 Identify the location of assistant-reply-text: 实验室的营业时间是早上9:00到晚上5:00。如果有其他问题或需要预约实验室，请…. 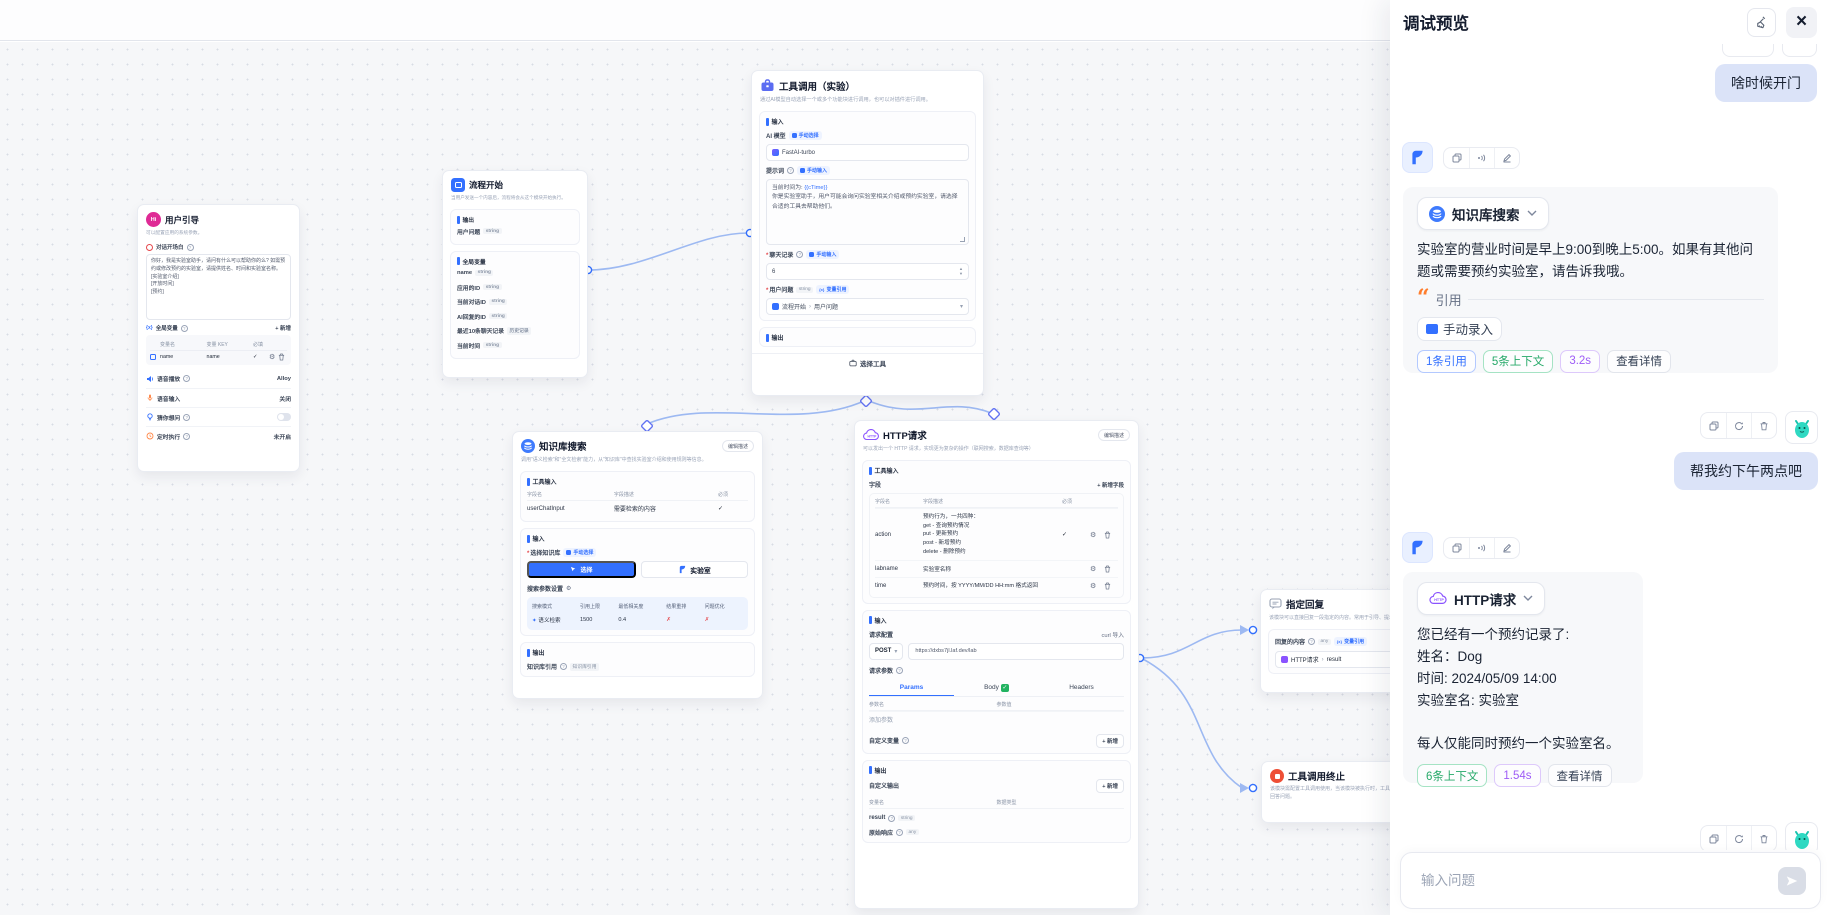
(1585, 260).